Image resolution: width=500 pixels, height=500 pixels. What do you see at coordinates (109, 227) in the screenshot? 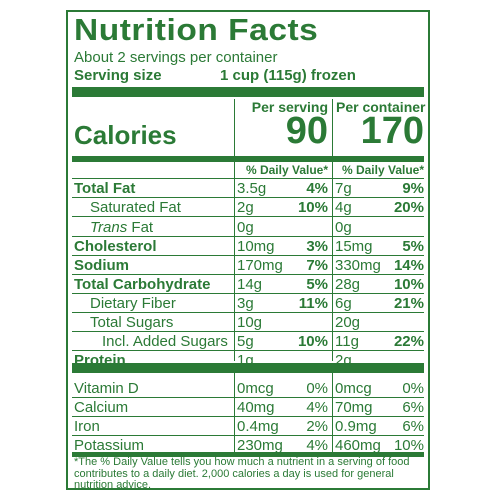
I see `nutrient-label-italic: Trans` at bounding box center [109, 227].